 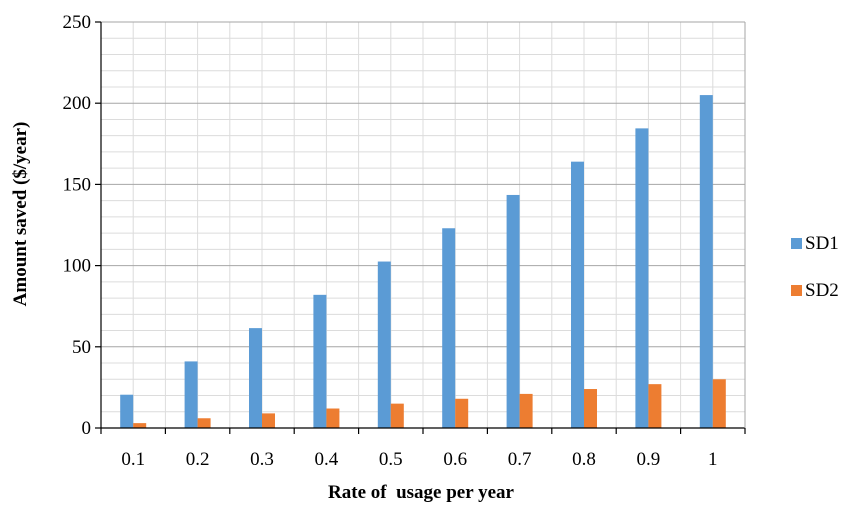 What do you see at coordinates (87, 428) in the screenshot?
I see `y-tick-label: 0` at bounding box center [87, 428].